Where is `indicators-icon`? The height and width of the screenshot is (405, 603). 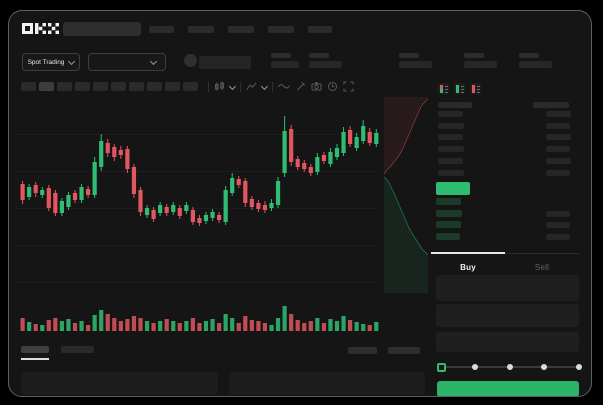
indicators-icon is located at coordinates (251, 86).